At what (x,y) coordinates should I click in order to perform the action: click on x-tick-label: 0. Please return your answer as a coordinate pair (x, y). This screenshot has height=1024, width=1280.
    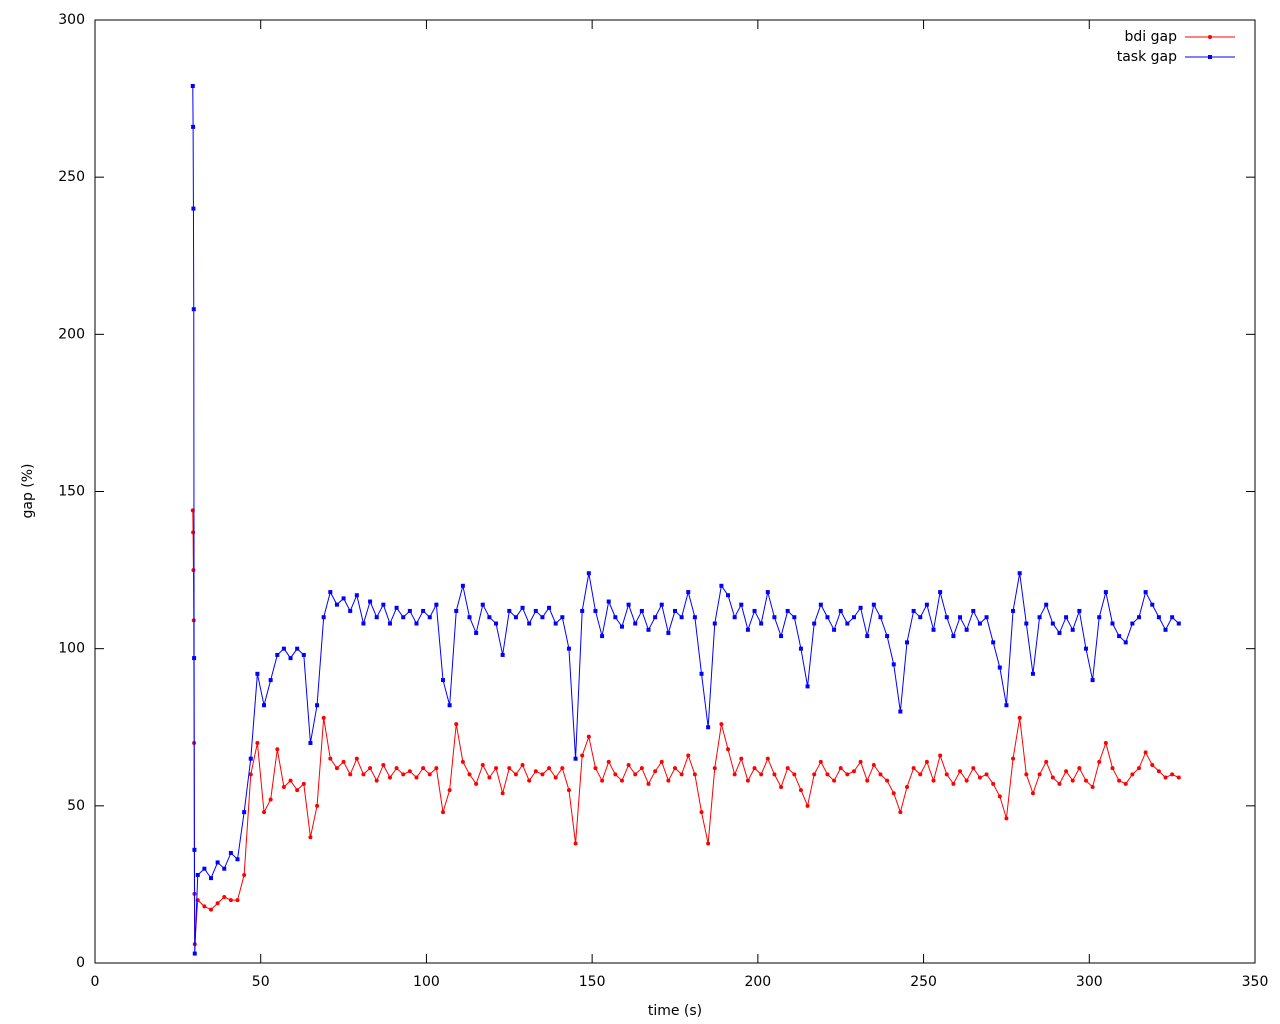
    Looking at the image, I should click on (95, 982).